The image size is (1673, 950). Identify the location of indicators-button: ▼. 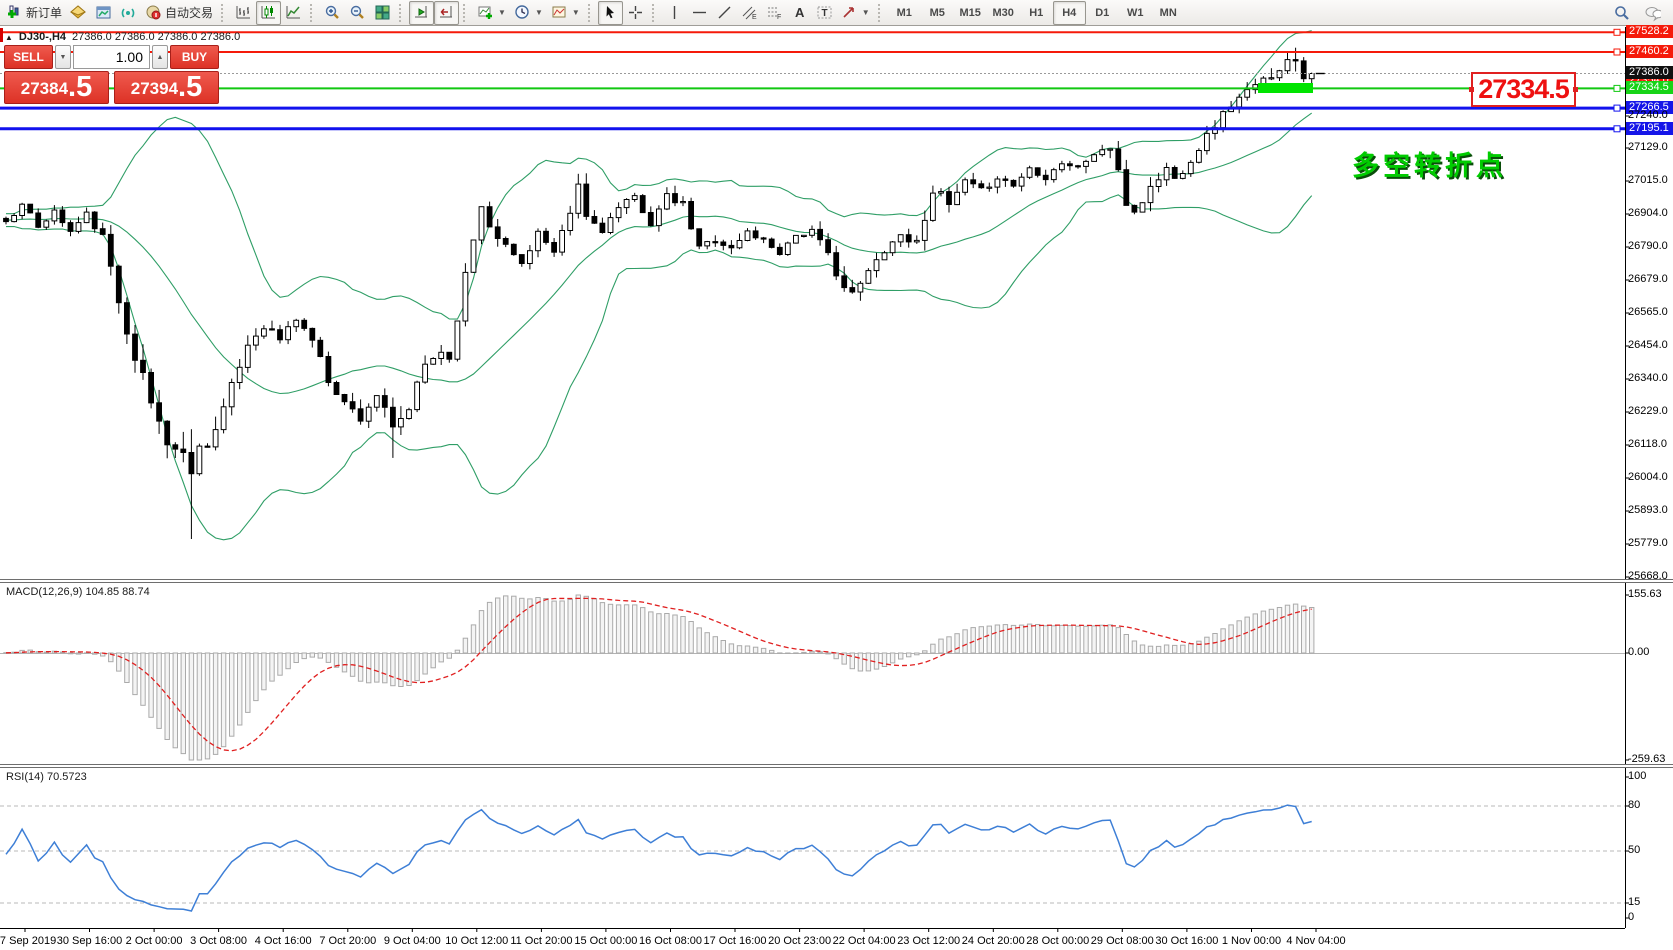
(491, 13).